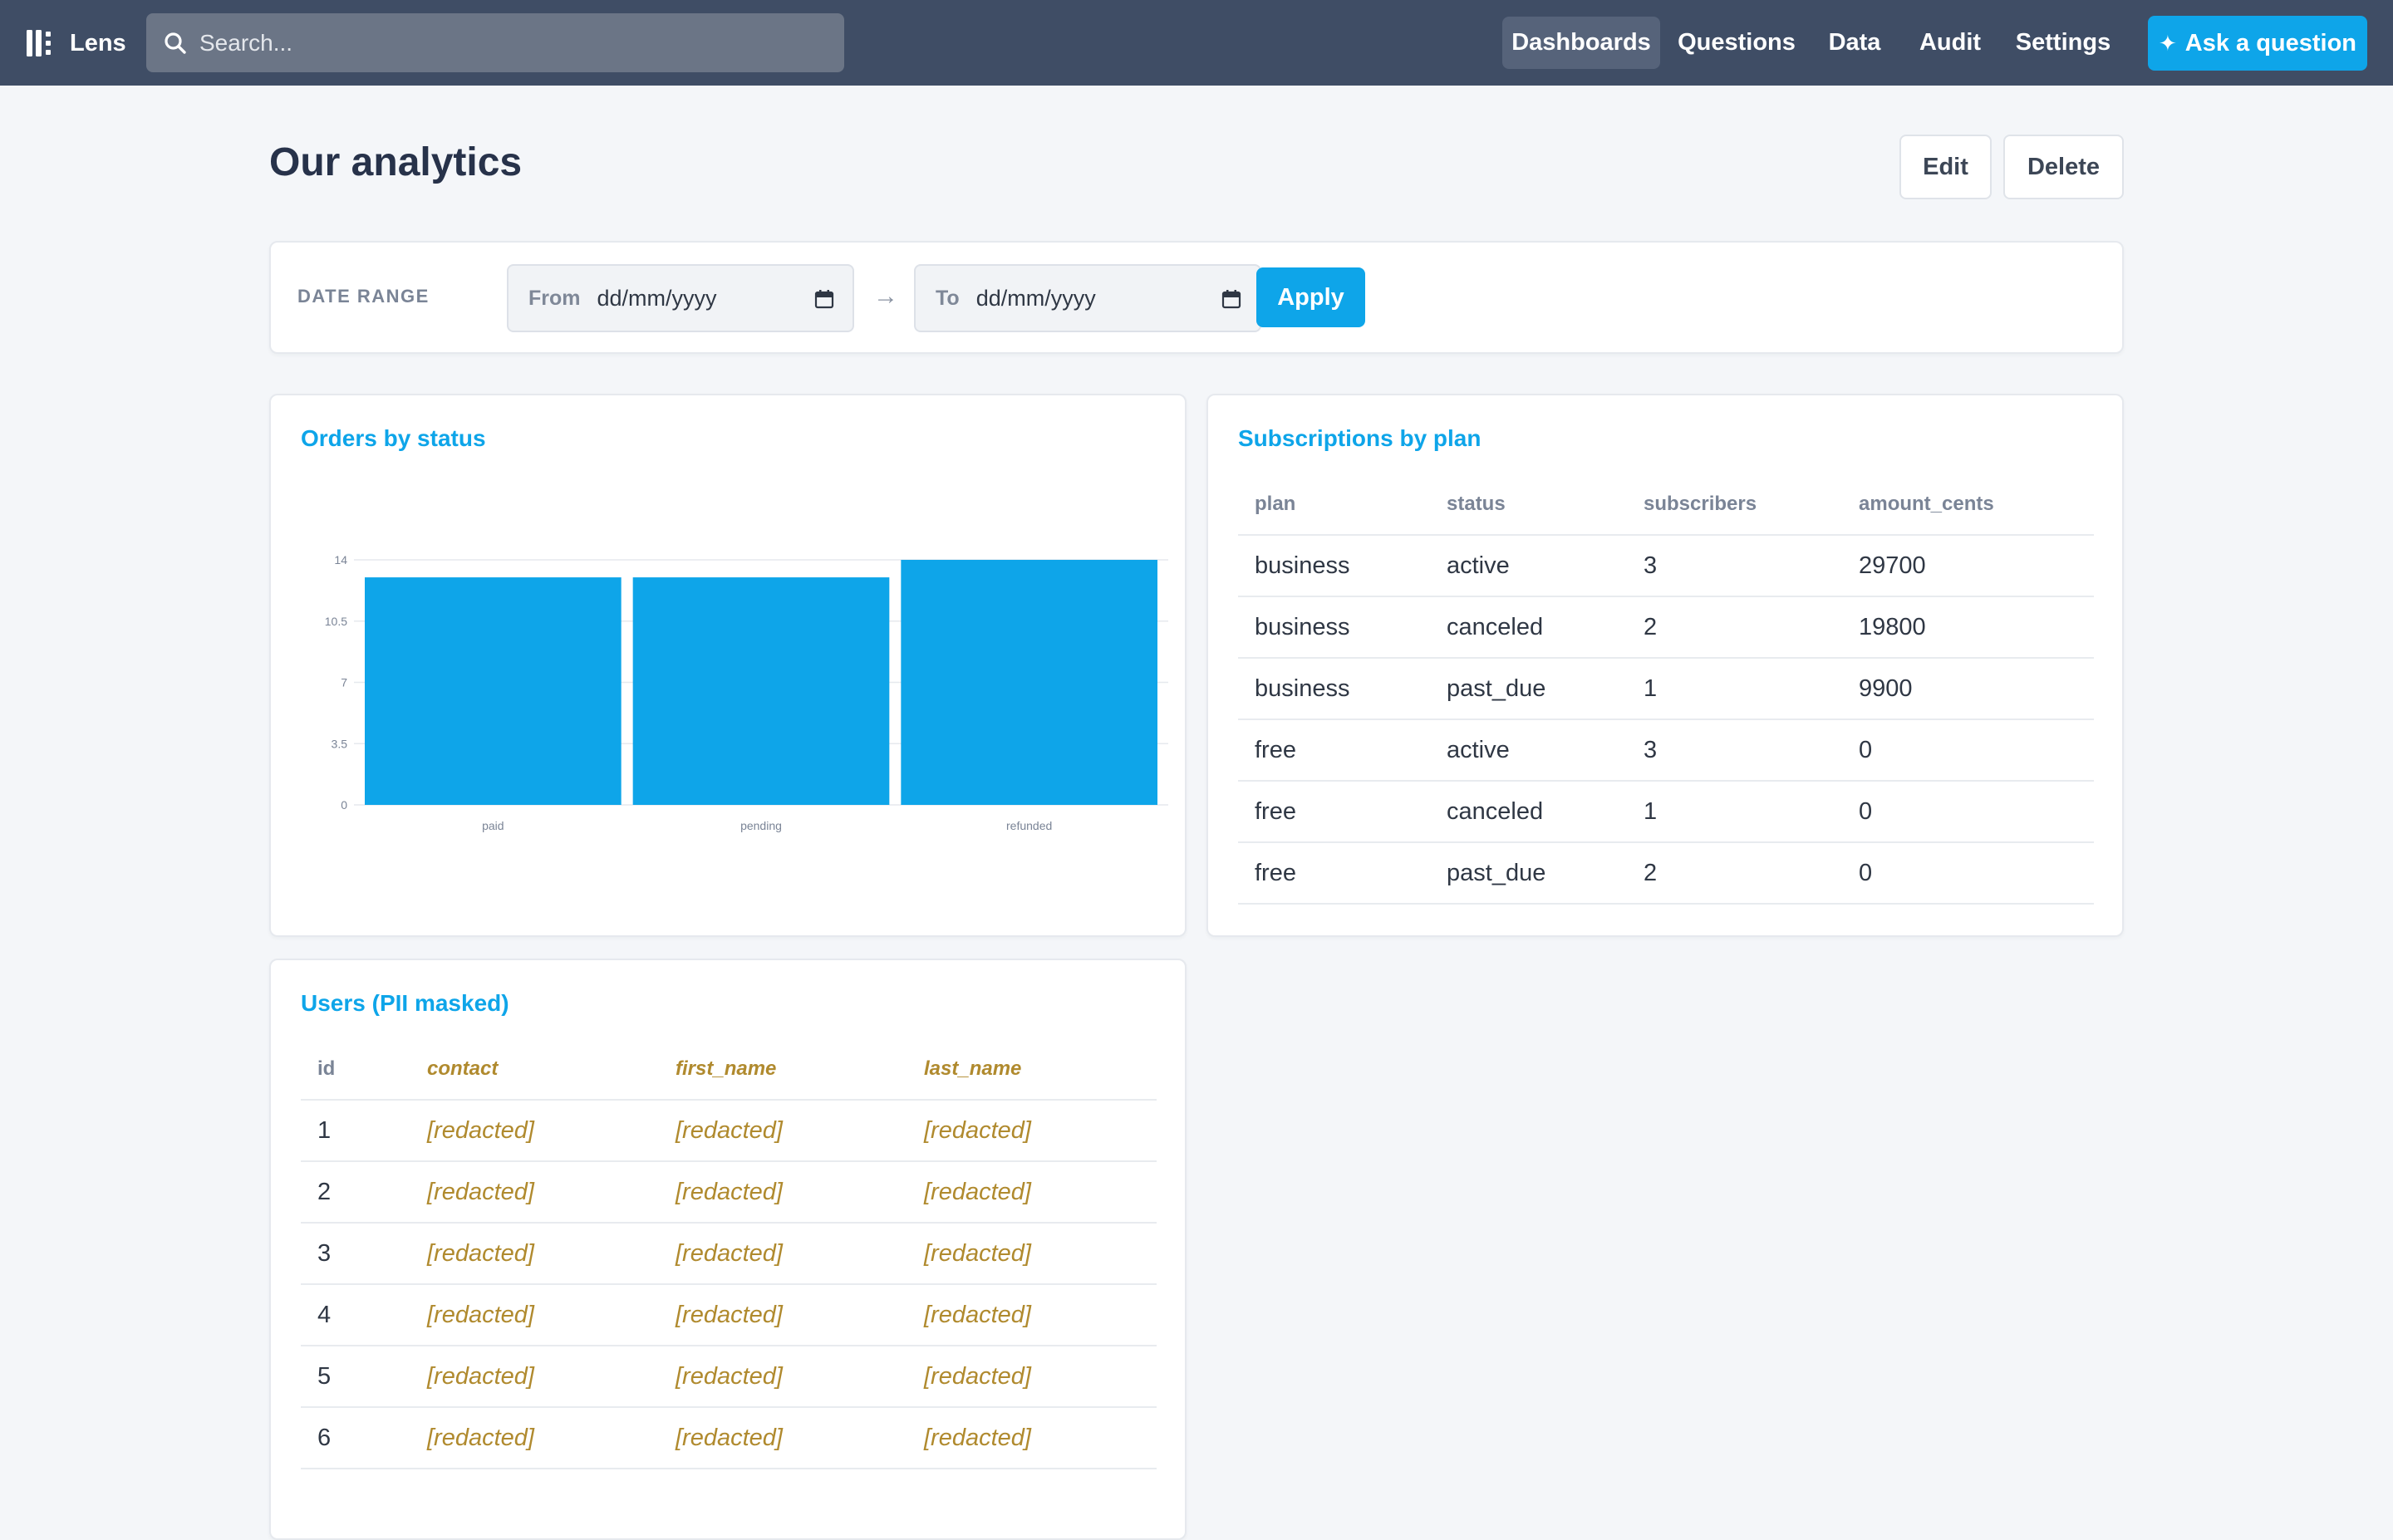 The width and height of the screenshot is (2393, 1540). What do you see at coordinates (340, 559) in the screenshot?
I see `y-tick-label: 14` at bounding box center [340, 559].